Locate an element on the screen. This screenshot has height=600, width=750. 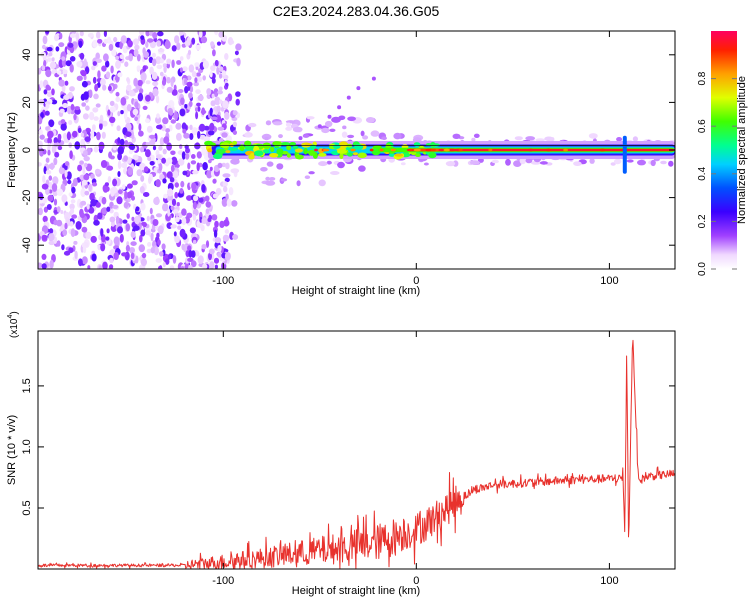
snr-x-axis-label: Height of straight line (km) is located at coordinates (356, 591).